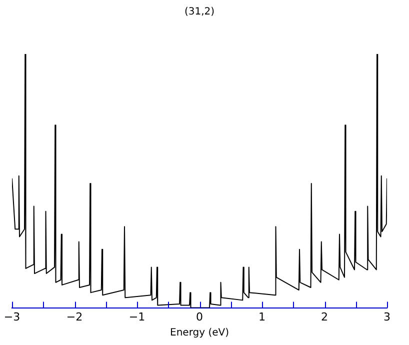 This screenshot has width=409, height=345. Describe the element at coordinates (199, 317) in the screenshot. I see `x-tick-label: 0` at that location.